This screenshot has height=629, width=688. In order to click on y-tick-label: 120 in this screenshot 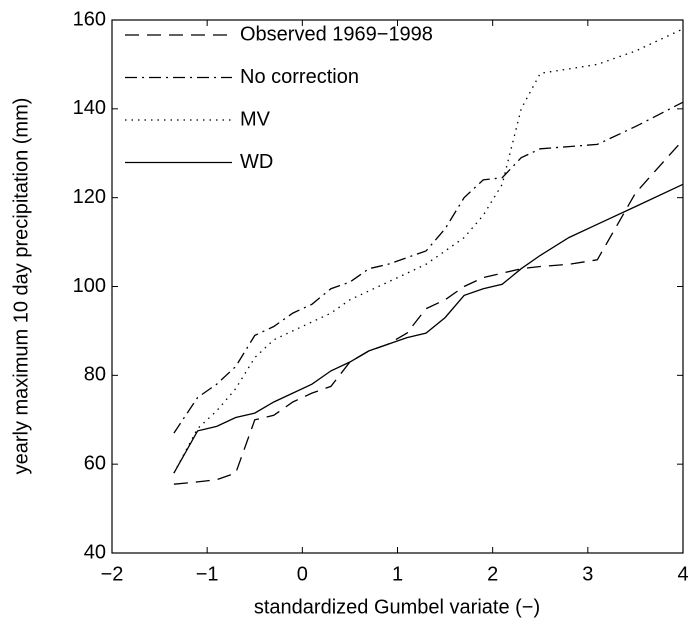, I will do `click(89, 197)`.